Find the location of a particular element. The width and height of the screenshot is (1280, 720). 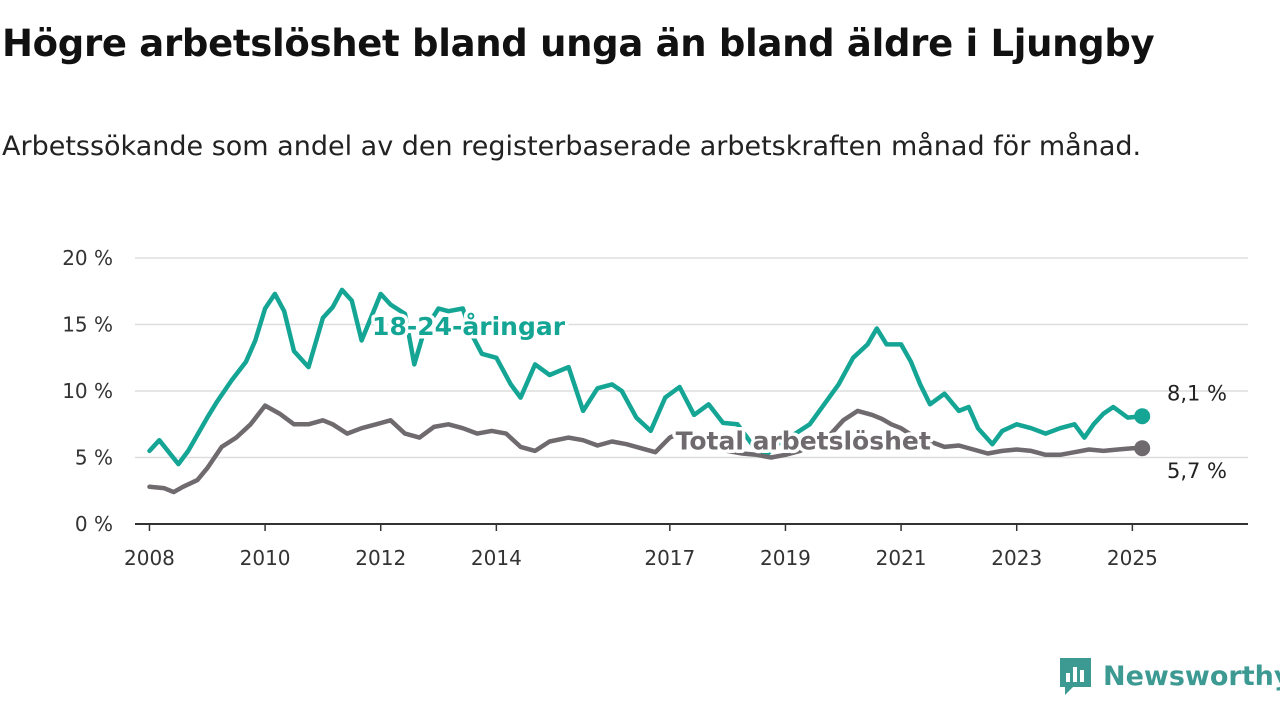

y-tick-label: 10 % is located at coordinates (87, 391).